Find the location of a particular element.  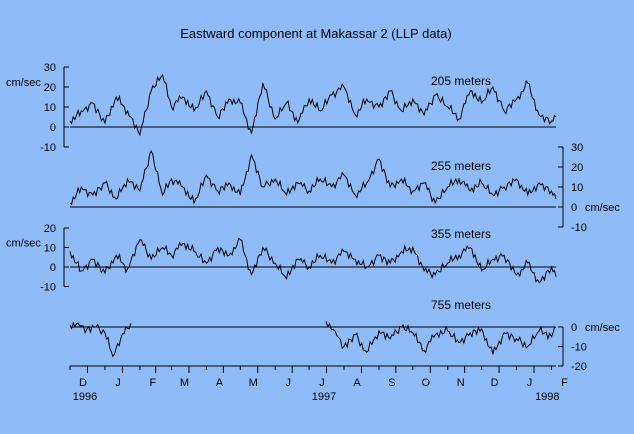

x-year-label: 1997 is located at coordinates (324, 397).